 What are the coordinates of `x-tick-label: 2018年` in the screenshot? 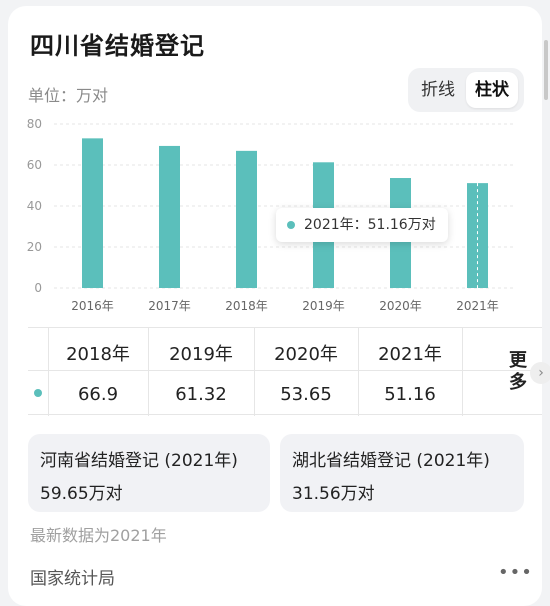 It's located at (246, 306).